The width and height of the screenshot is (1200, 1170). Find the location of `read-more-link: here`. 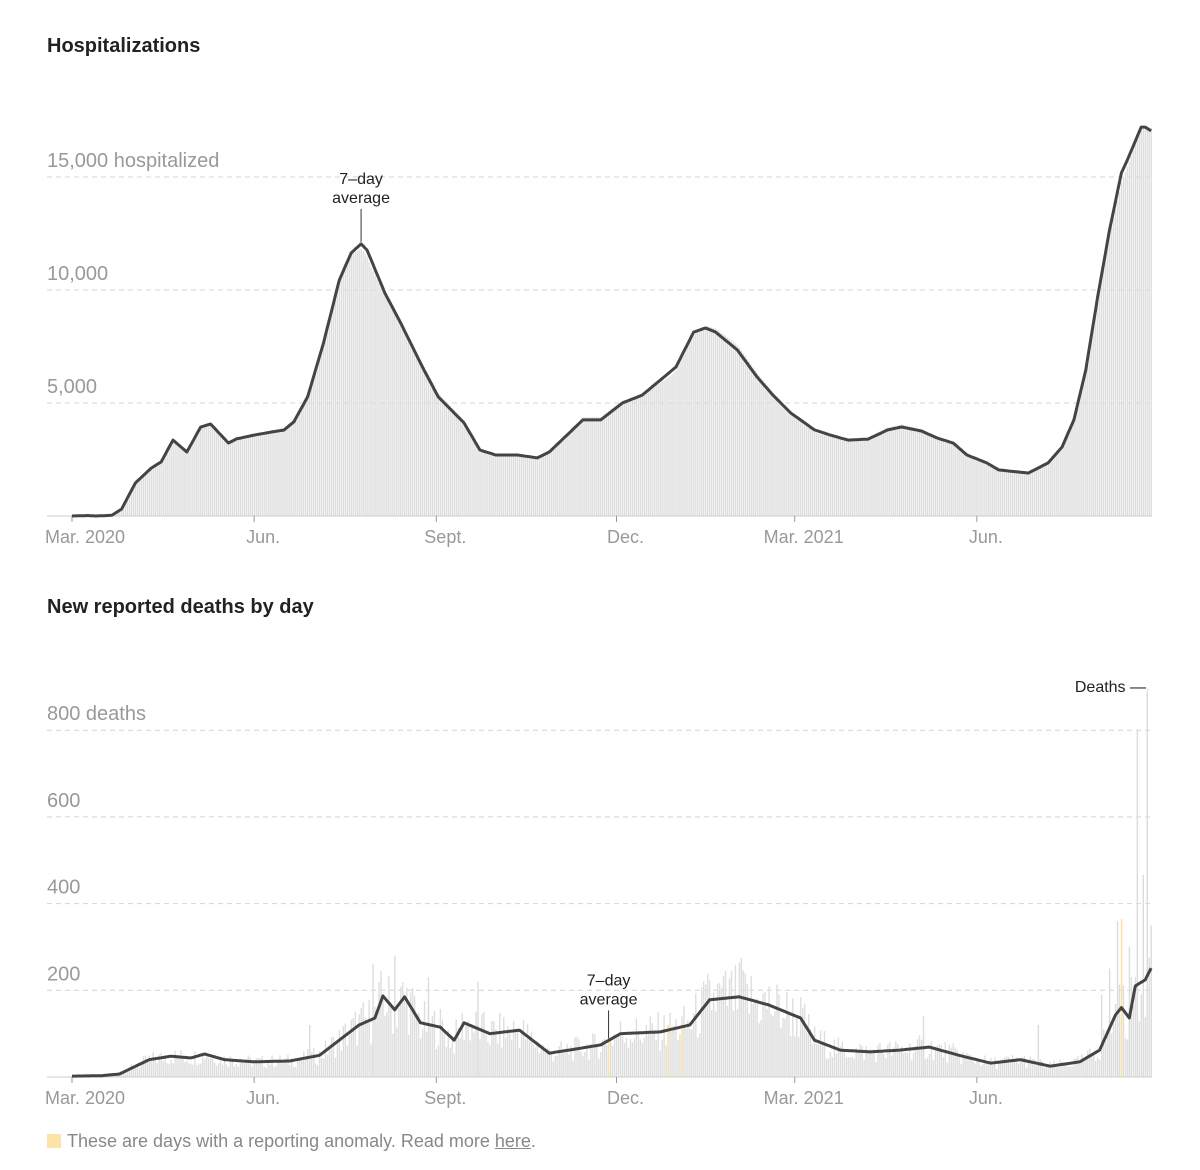

read-more-link: here is located at coordinates (512, 1141).